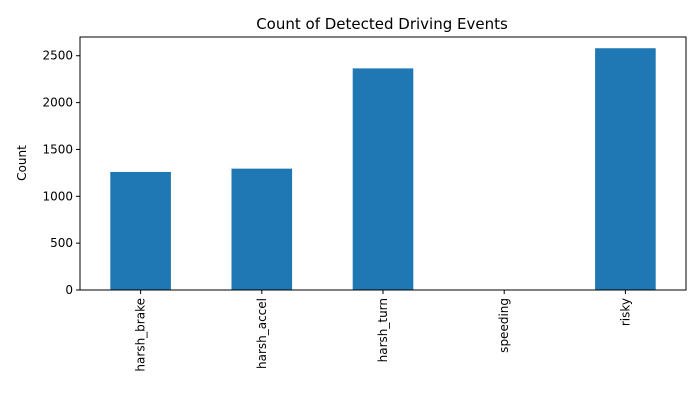  What do you see at coordinates (22, 163) in the screenshot?
I see `y-axis-label: Count` at bounding box center [22, 163].